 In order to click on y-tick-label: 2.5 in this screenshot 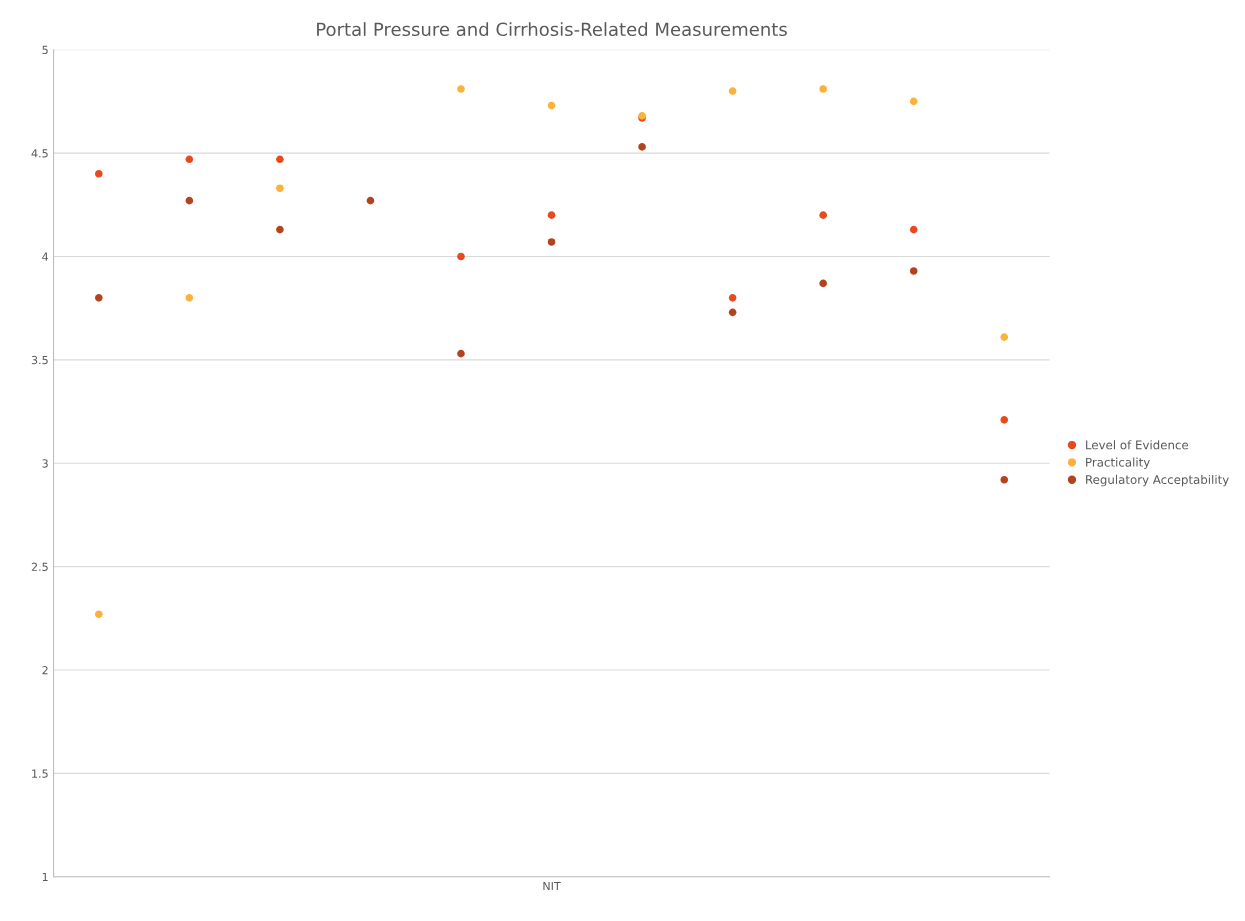, I will do `click(39, 567)`.